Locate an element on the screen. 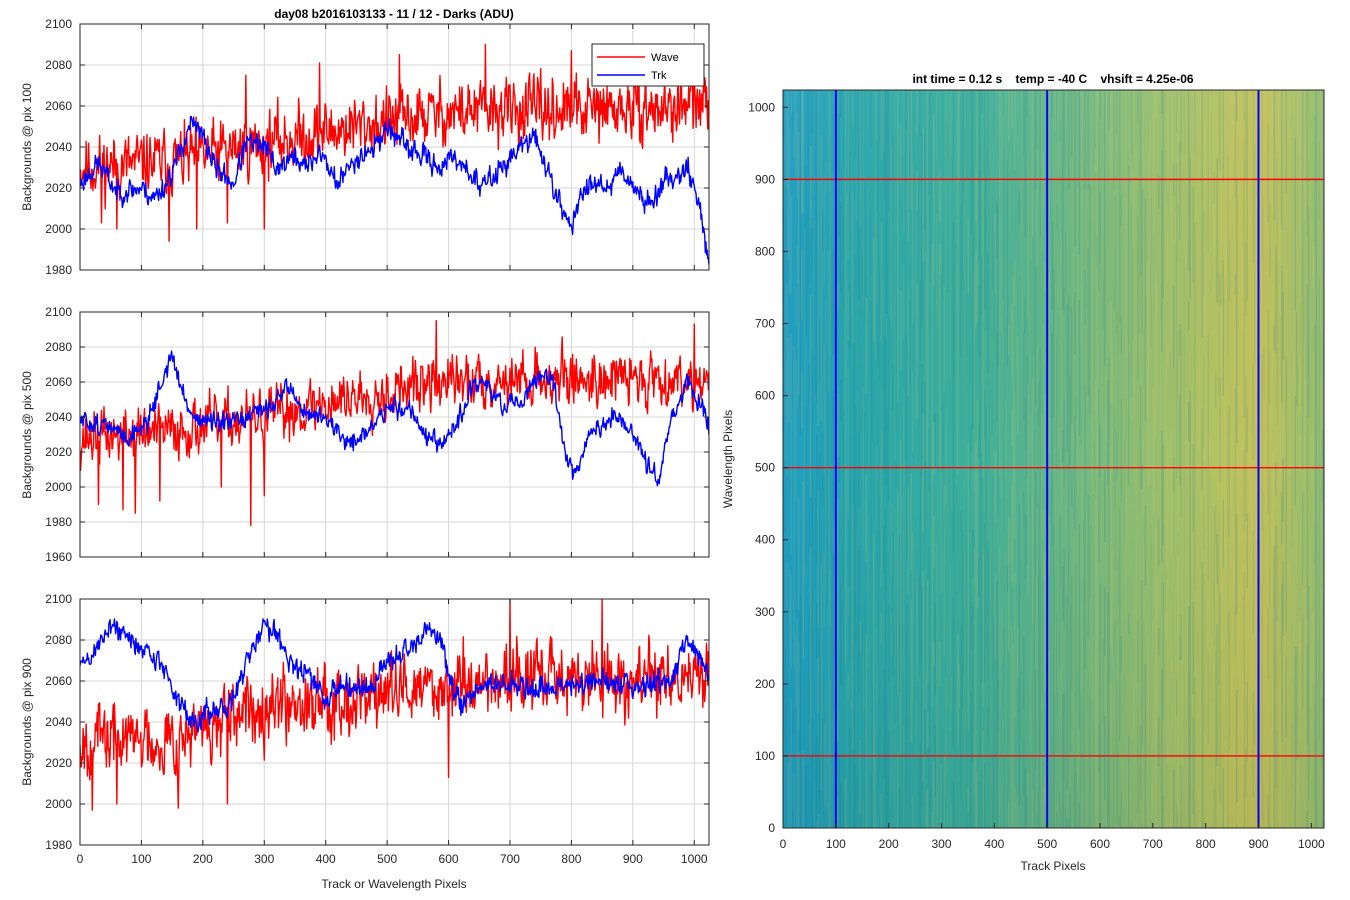 Image resolution: width=1350 pixels, height=900 pixels. y-tick-label: 500 is located at coordinates (765, 468).